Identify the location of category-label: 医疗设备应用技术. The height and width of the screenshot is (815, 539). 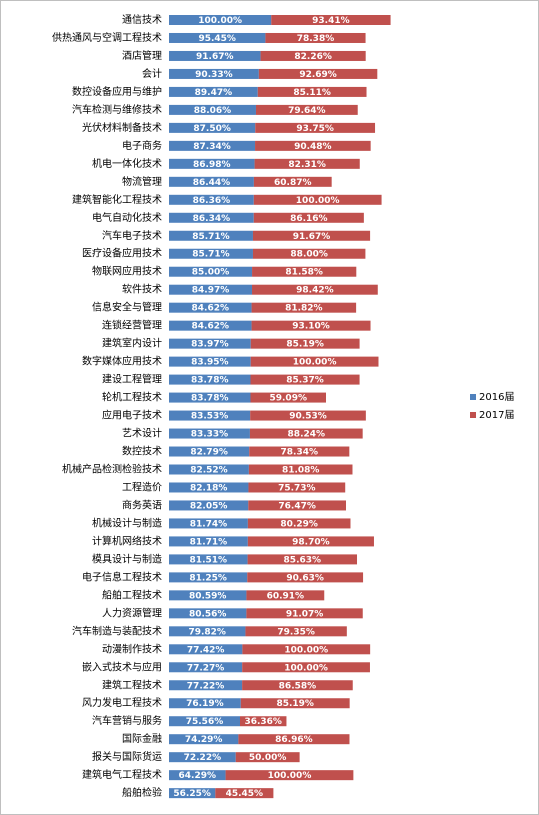
(122, 253).